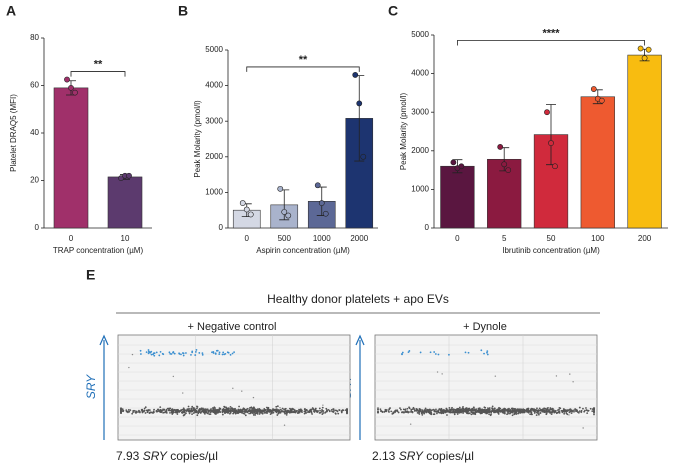 This screenshot has height=473, width=691. What do you see at coordinates (420, 189) in the screenshot?
I see `y-tick-label: 1000` at bounding box center [420, 189].